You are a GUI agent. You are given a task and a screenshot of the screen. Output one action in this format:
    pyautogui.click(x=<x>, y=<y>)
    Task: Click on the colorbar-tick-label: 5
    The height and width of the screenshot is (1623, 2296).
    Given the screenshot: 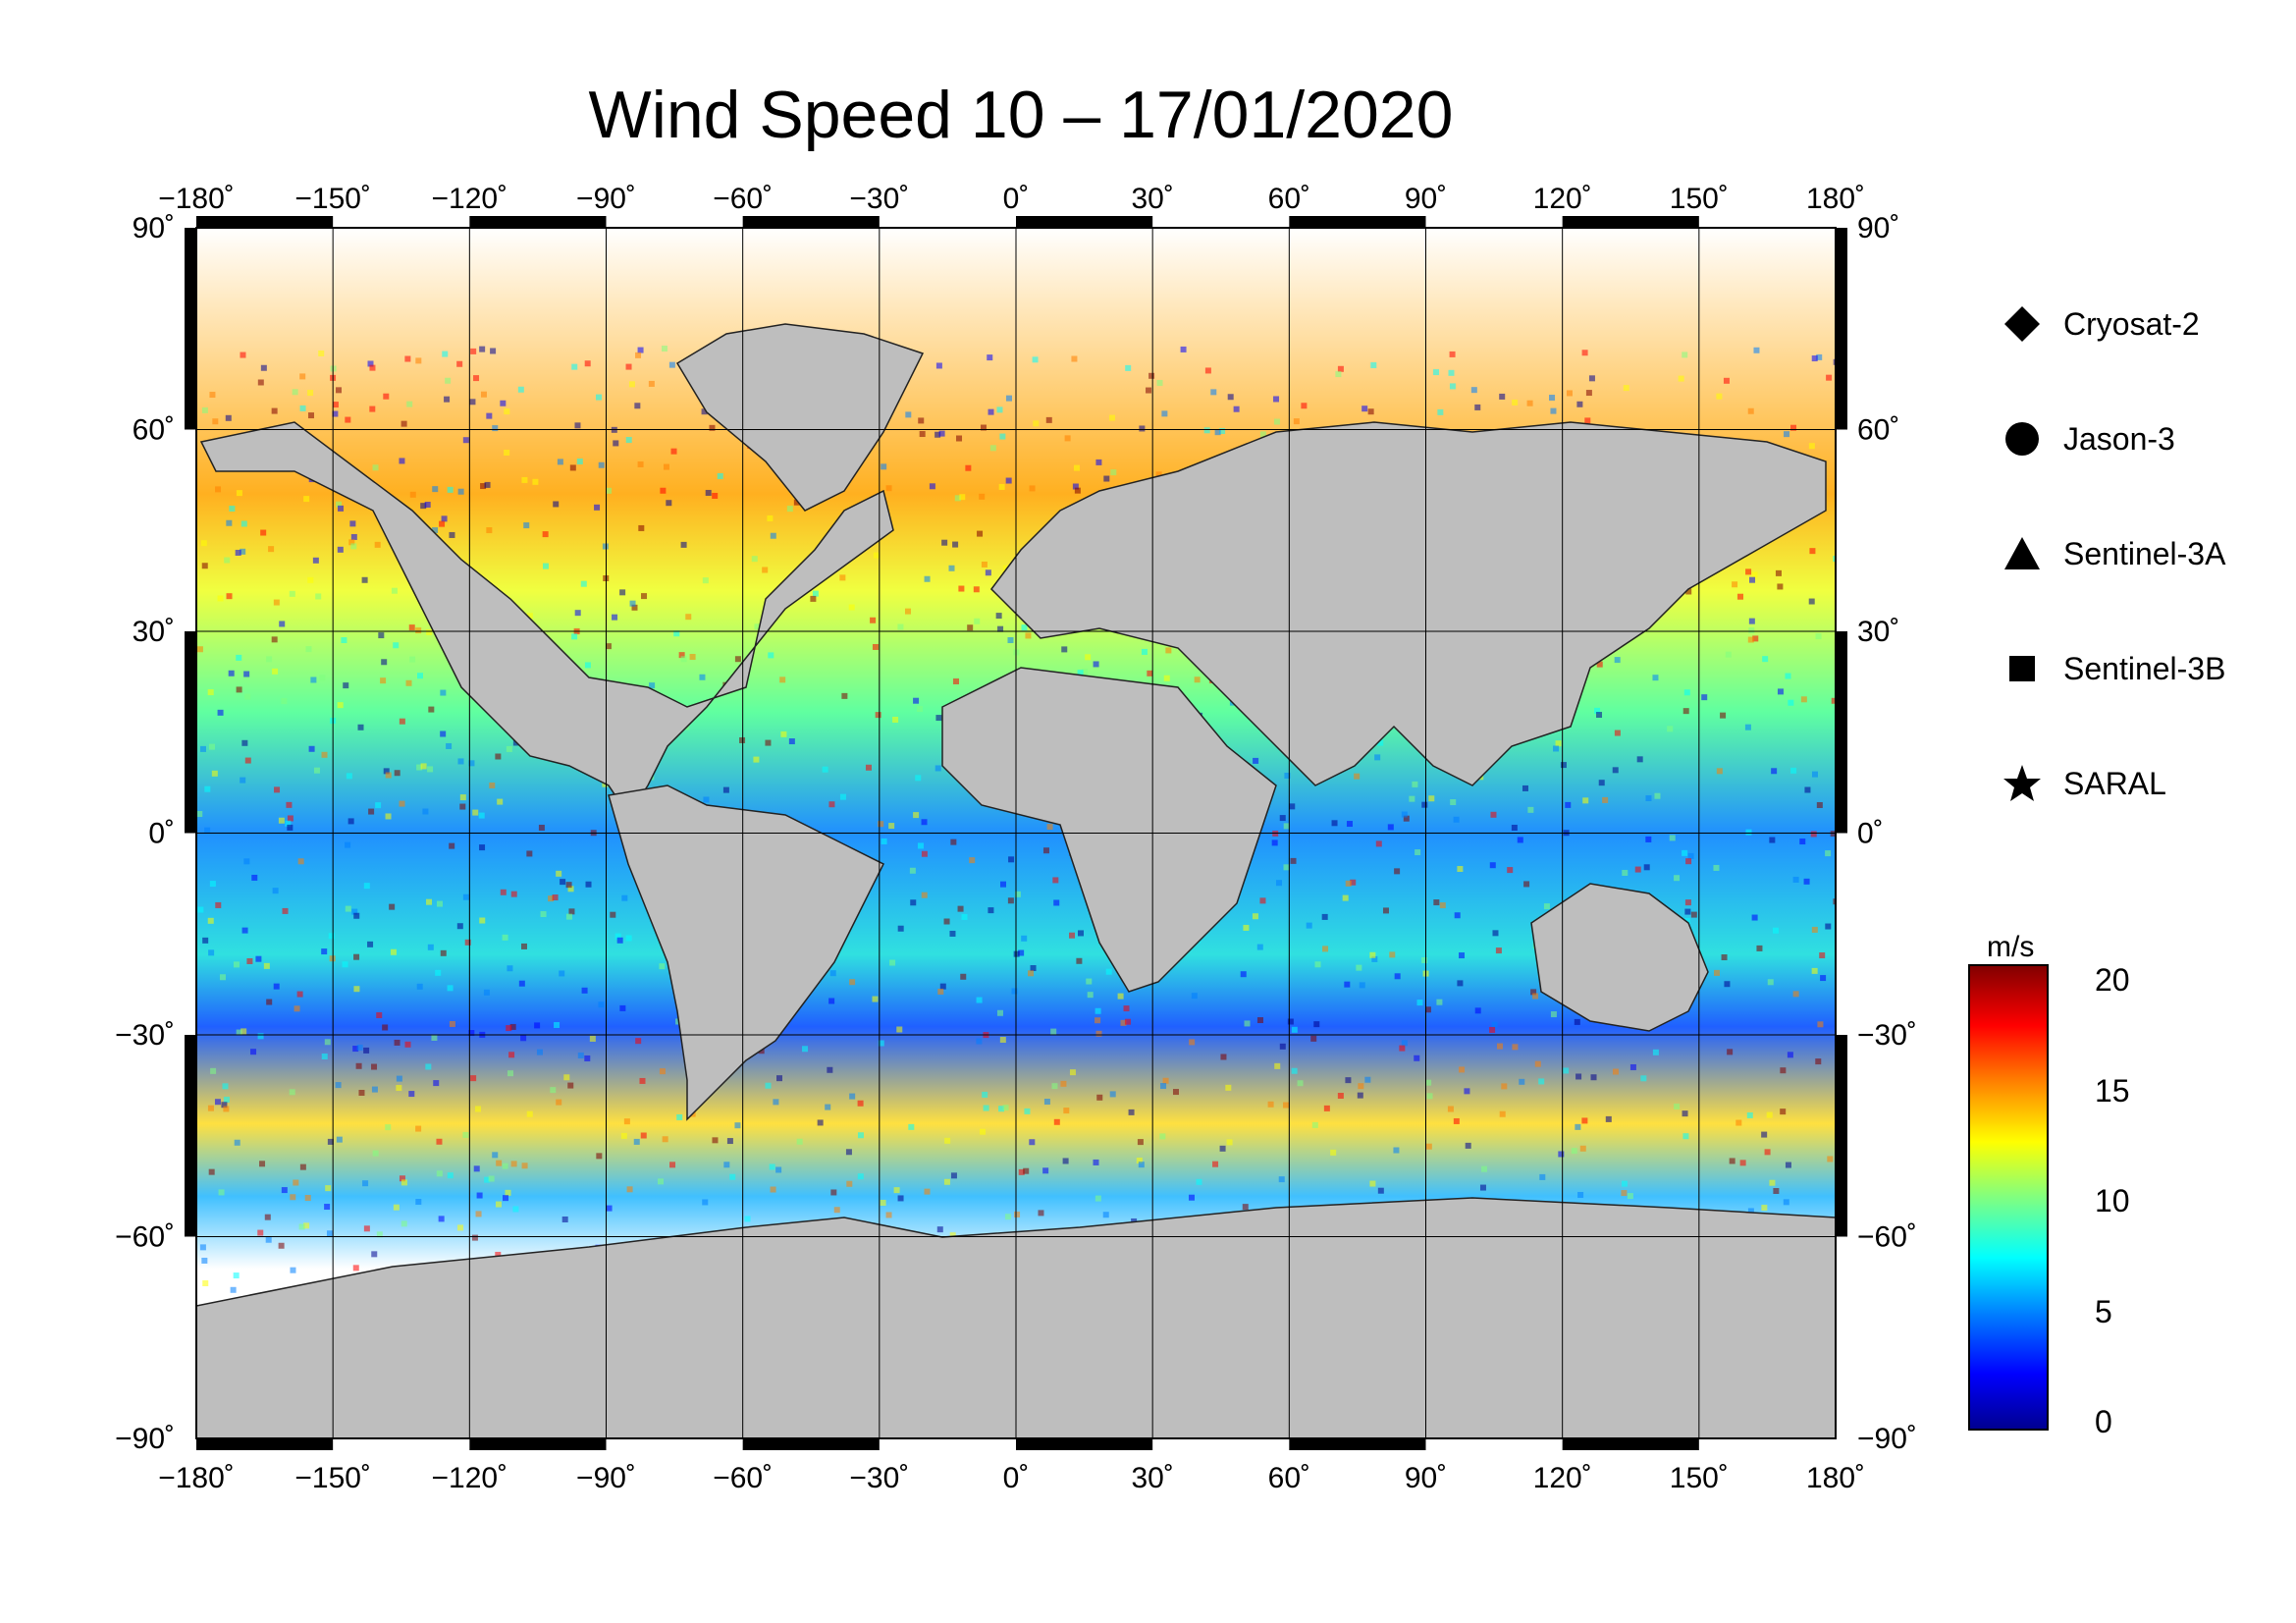 What is the action you would take?
    pyautogui.click(x=2103, y=1312)
    